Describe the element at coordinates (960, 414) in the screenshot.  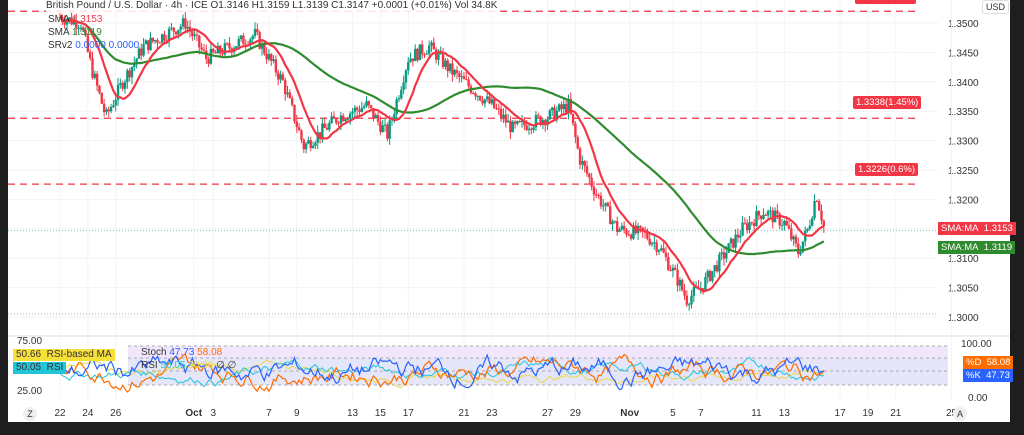
I see `auto-scale-button: A` at that location.